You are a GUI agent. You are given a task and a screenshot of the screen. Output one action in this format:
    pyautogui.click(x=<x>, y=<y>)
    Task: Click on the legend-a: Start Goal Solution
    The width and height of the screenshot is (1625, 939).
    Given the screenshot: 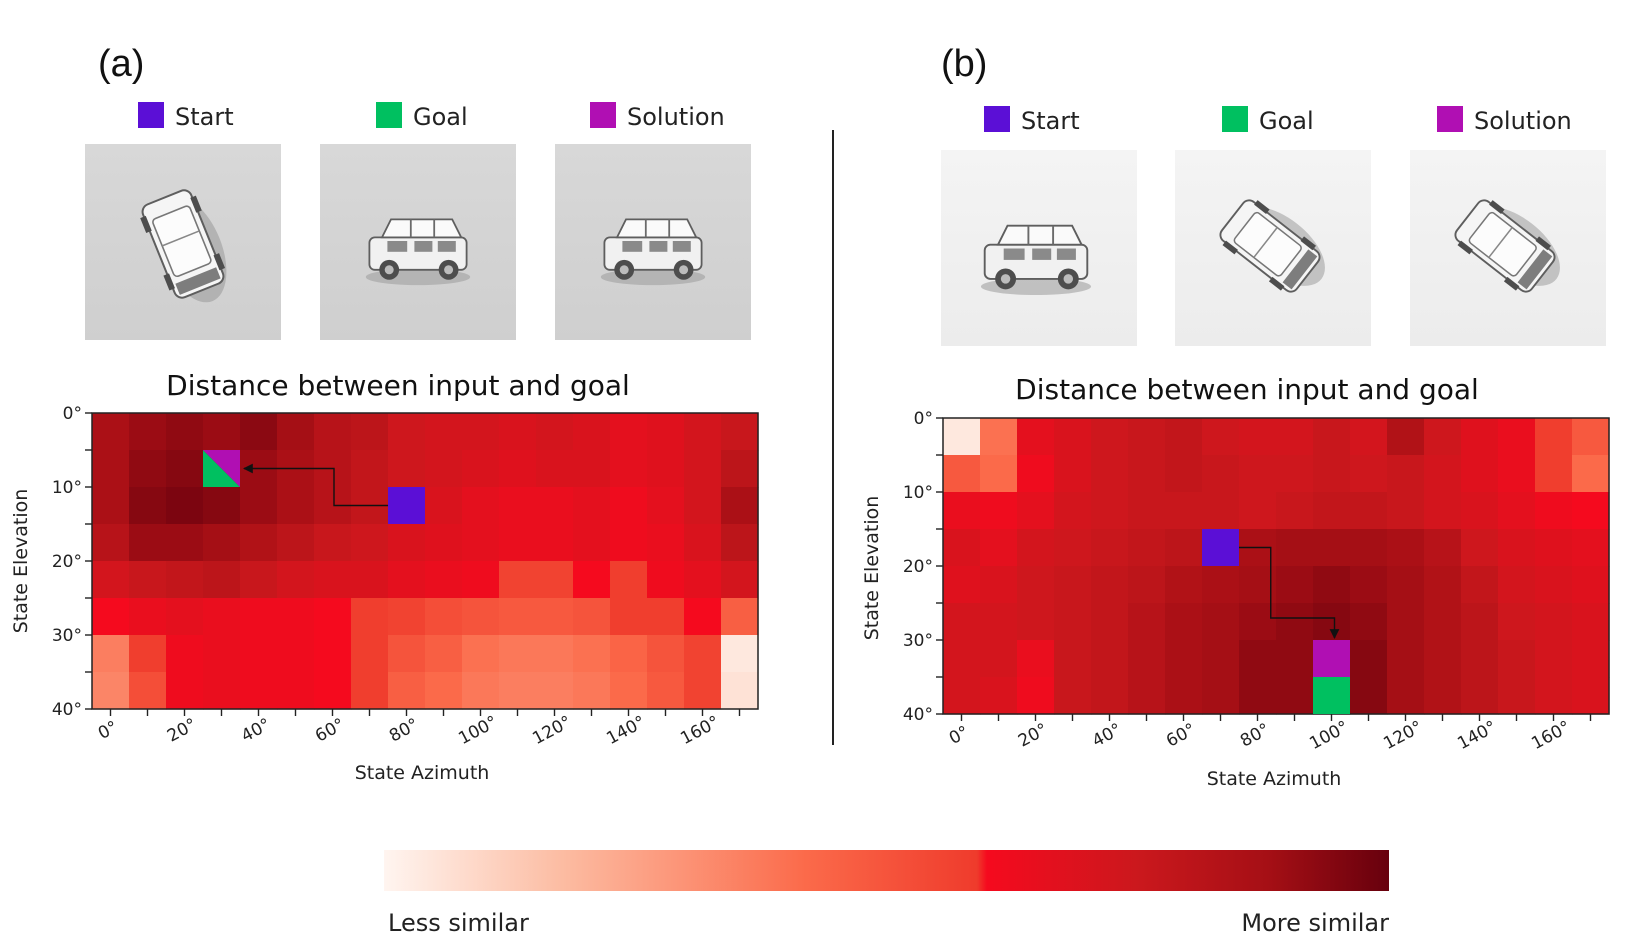 What is the action you would take?
    pyautogui.click(x=431, y=116)
    